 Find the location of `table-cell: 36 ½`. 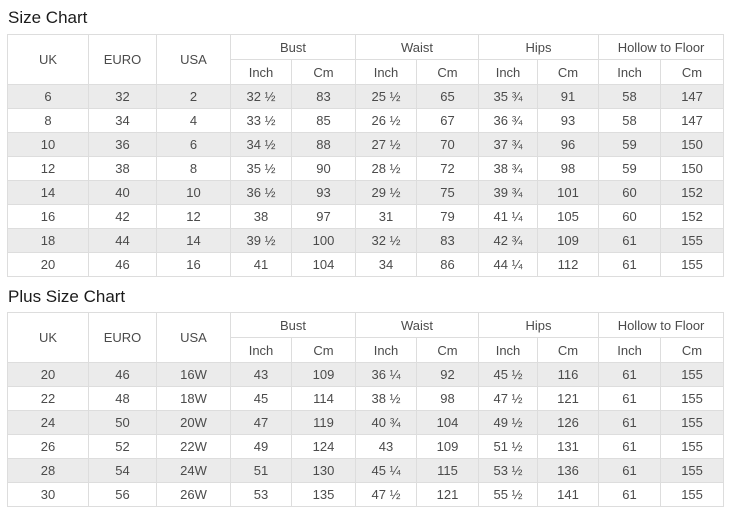

table-cell: 36 ½ is located at coordinates (261, 192).